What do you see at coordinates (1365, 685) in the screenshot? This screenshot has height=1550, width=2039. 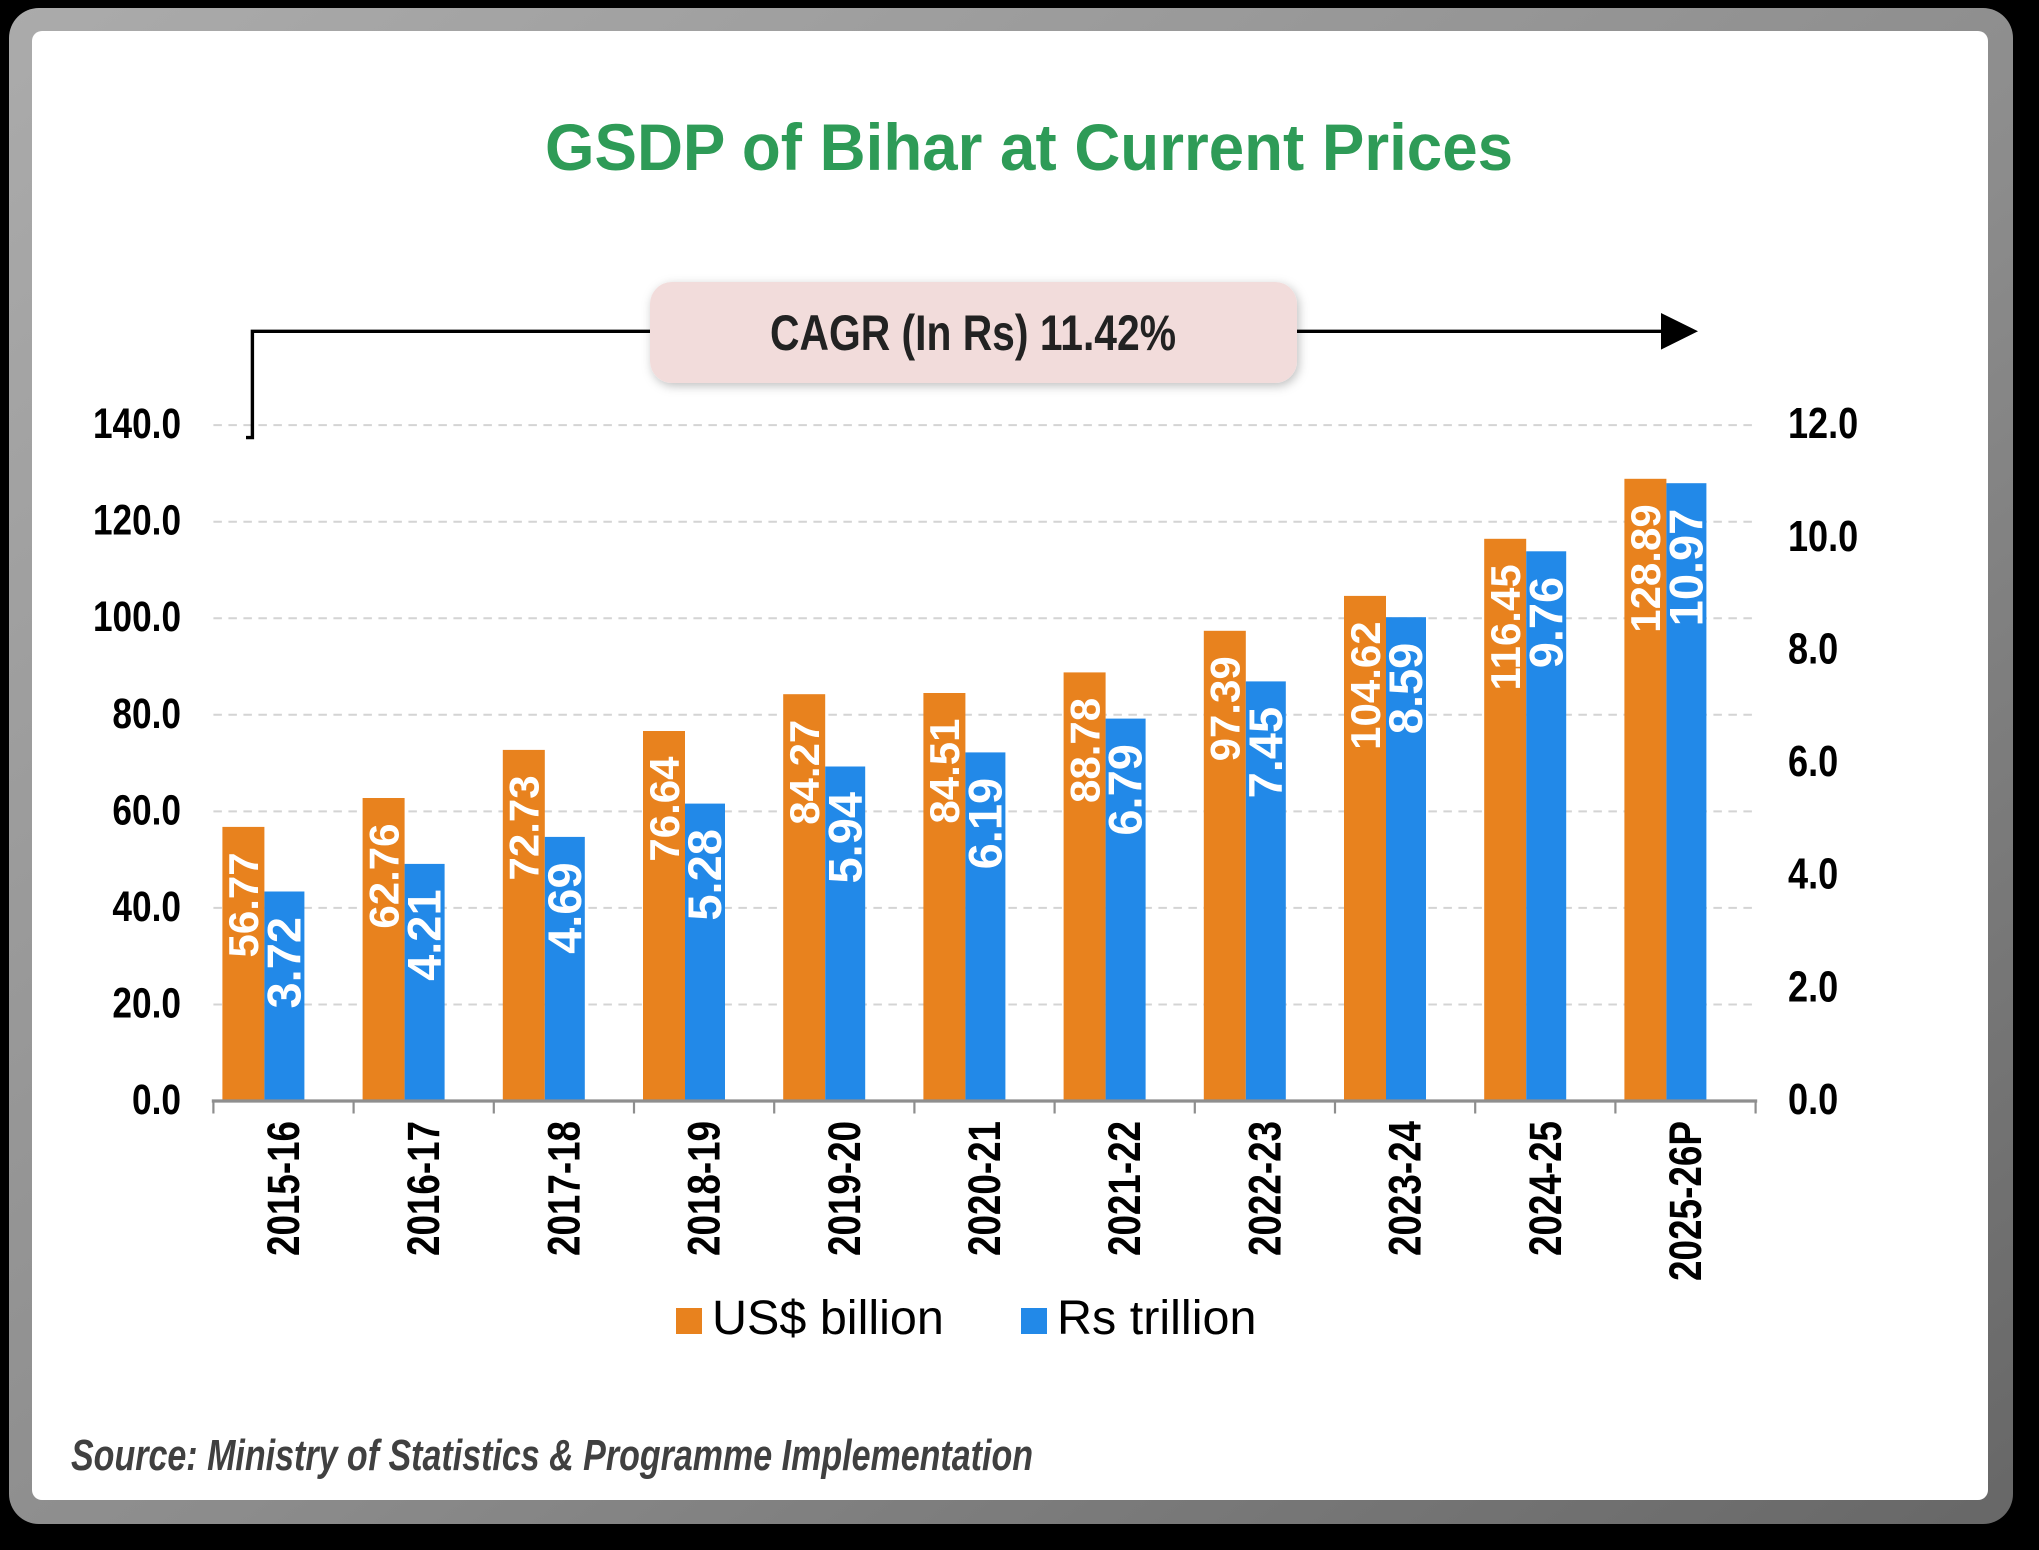 I see `svg-text: 104.62` at bounding box center [1365, 685].